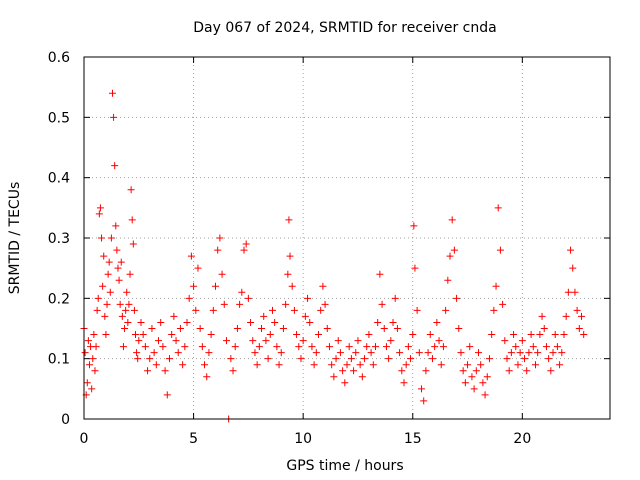  What do you see at coordinates (522, 439) in the screenshot?
I see `x-tick-label: 20` at bounding box center [522, 439].